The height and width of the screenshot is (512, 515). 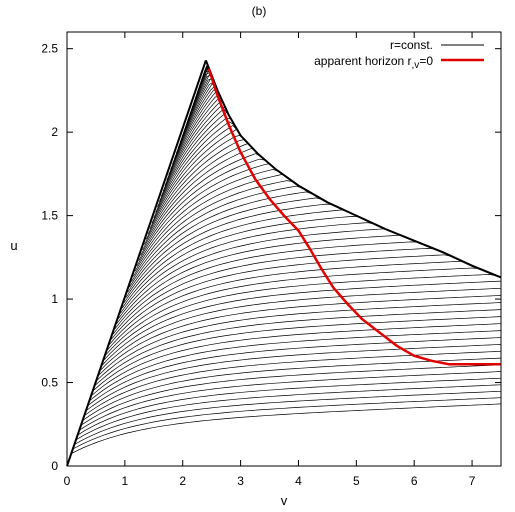 I want to click on y-axis-label: u, so click(x=13, y=245).